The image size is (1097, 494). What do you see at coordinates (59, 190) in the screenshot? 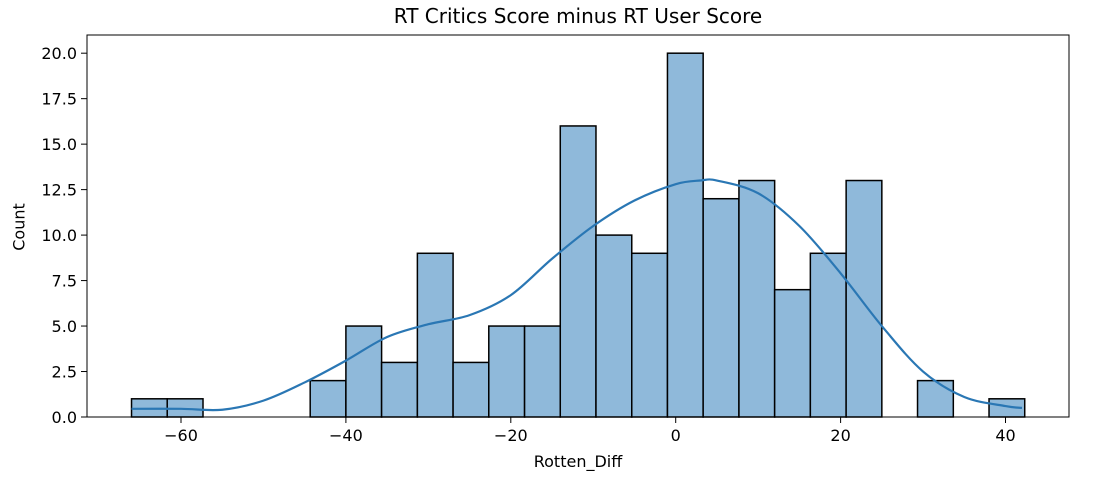
I see `y-tick-label: 12.5` at bounding box center [59, 190].